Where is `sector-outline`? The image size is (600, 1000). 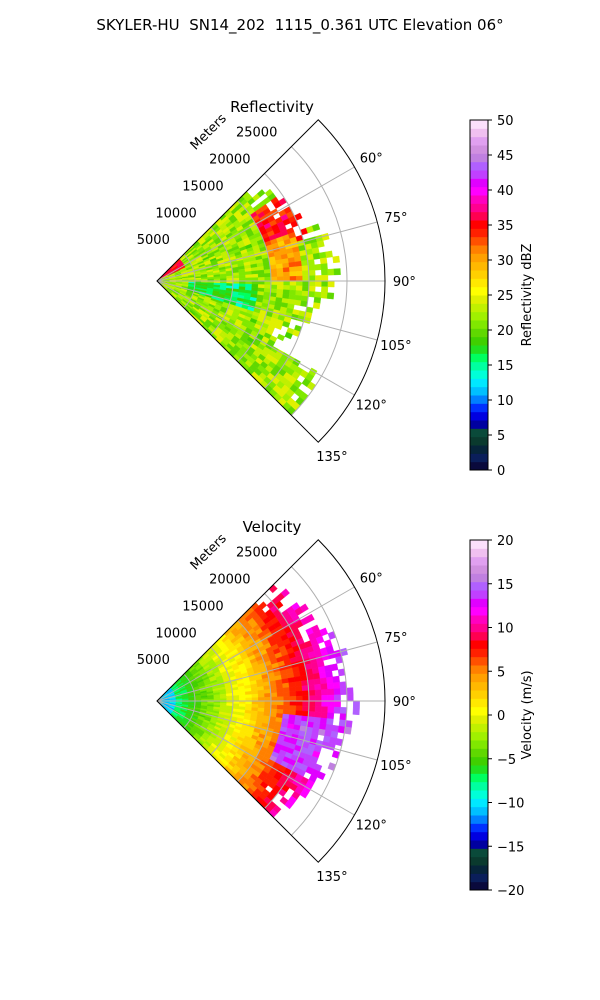 sector-outline is located at coordinates (271, 281).